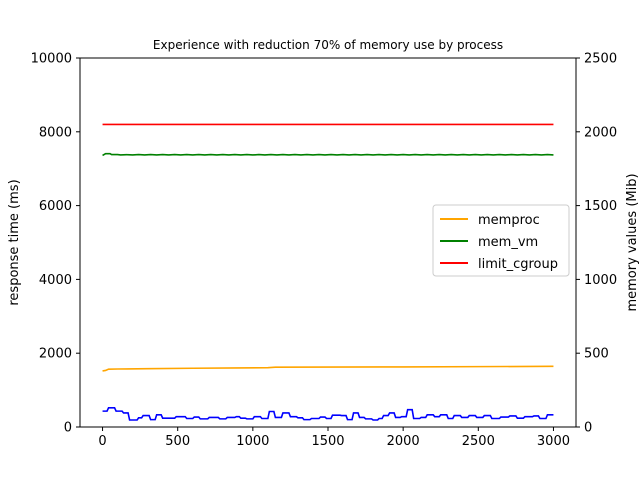 The height and width of the screenshot is (480, 640). I want to click on y-right-tick-label: 2500, so click(600, 59).